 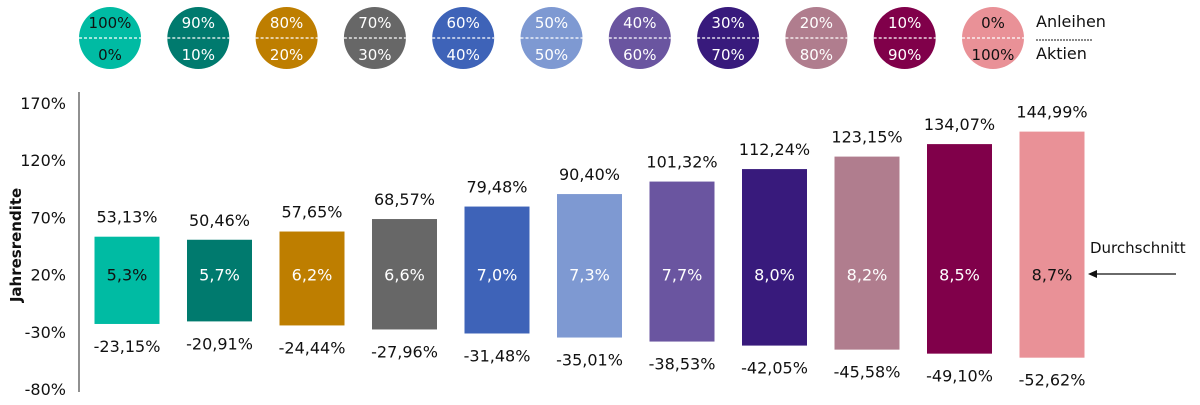 I want to click on average-return-label: 8,0%, so click(x=774, y=275).